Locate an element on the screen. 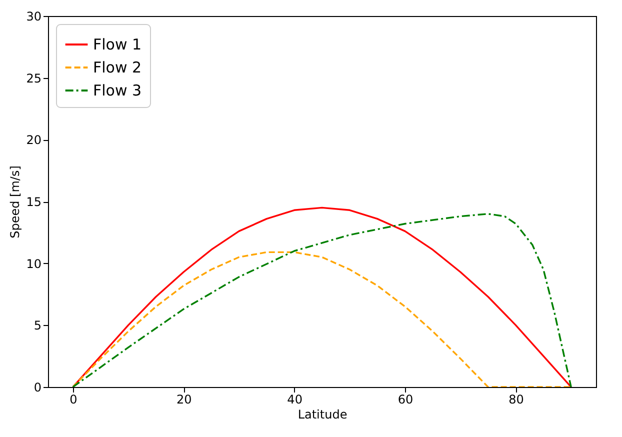 The image size is (622, 437). x-tick-label: 80 is located at coordinates (516, 399).